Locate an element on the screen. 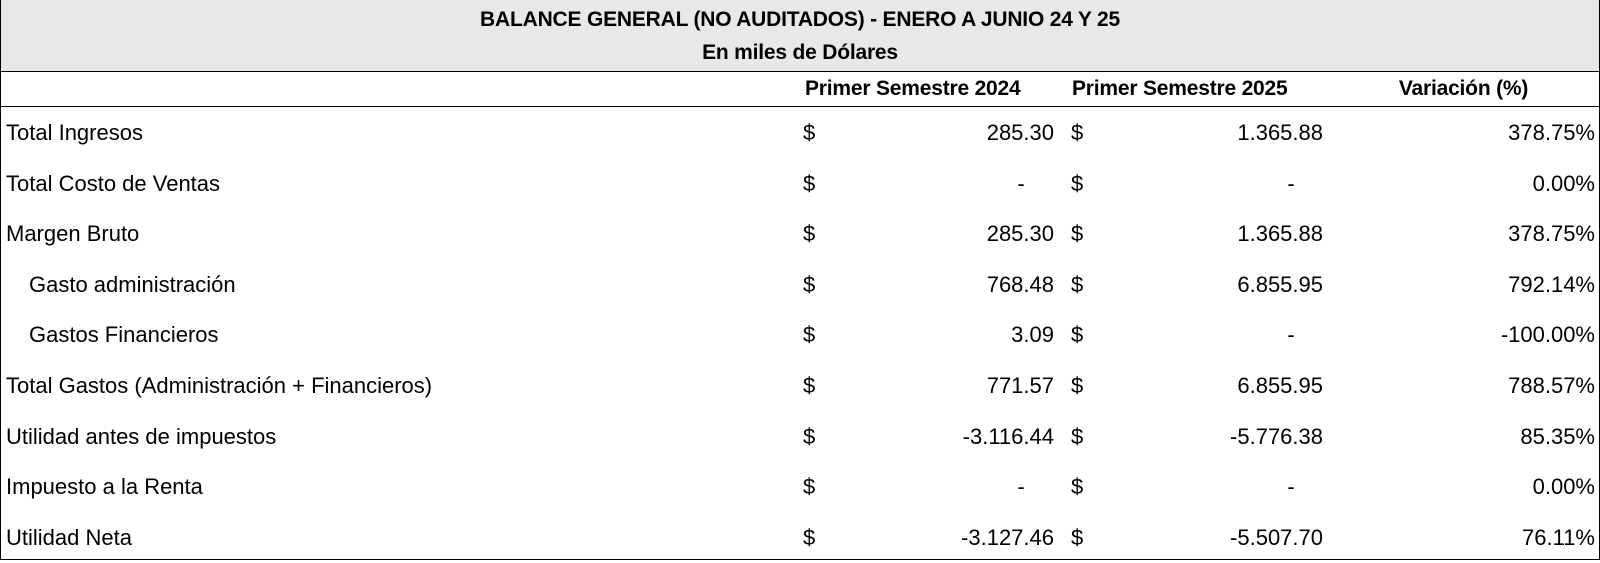 This screenshot has height=563, width=1600. row-label: Gastos Financieros is located at coordinates (124, 335).